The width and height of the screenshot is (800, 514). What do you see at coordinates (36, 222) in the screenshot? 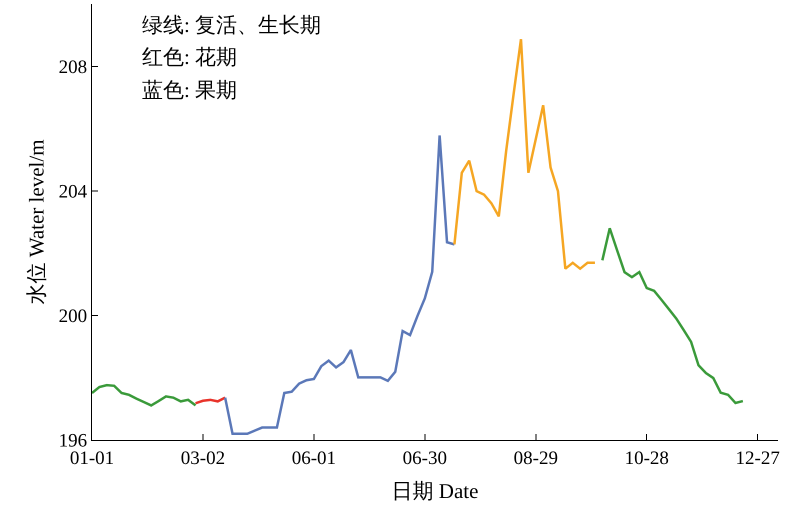
I see `y-axis-title: 水位 Water level/m` at bounding box center [36, 222].